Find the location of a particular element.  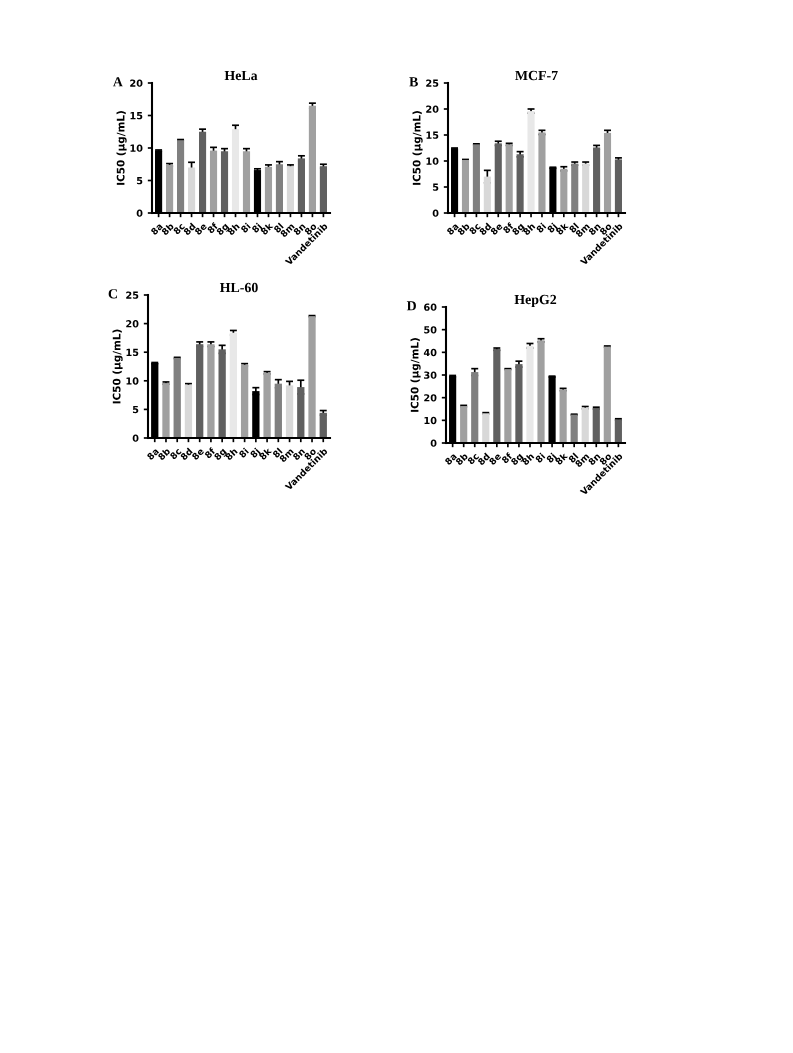

y-tick-label: 40 is located at coordinates (430, 352).